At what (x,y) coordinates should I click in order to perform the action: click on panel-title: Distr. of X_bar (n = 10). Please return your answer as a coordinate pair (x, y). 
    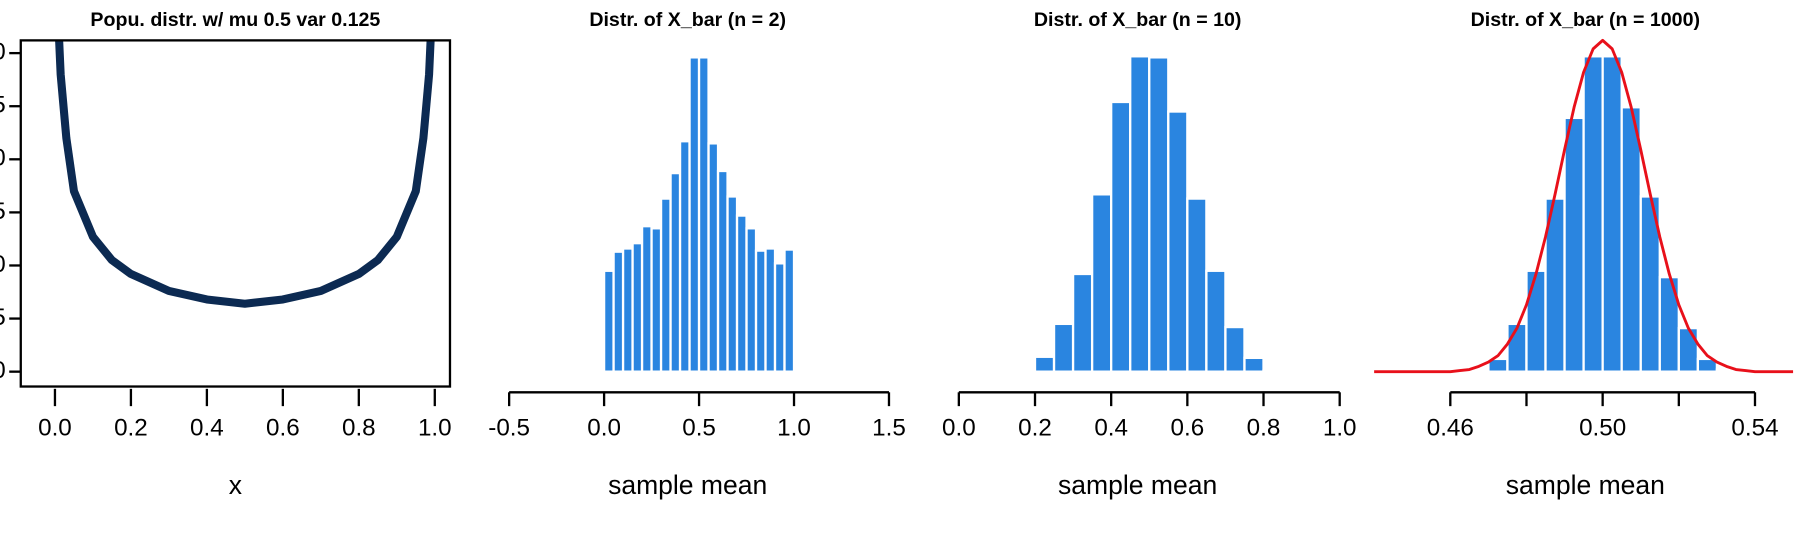
    Looking at the image, I should click on (1138, 20).